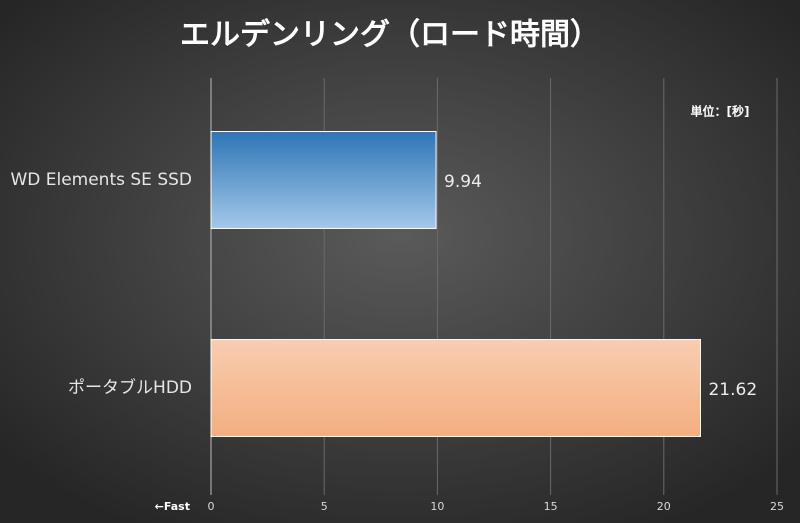 This screenshot has width=800, height=523. Describe the element at coordinates (777, 506) in the screenshot. I see `x-tick-label: 25` at that location.